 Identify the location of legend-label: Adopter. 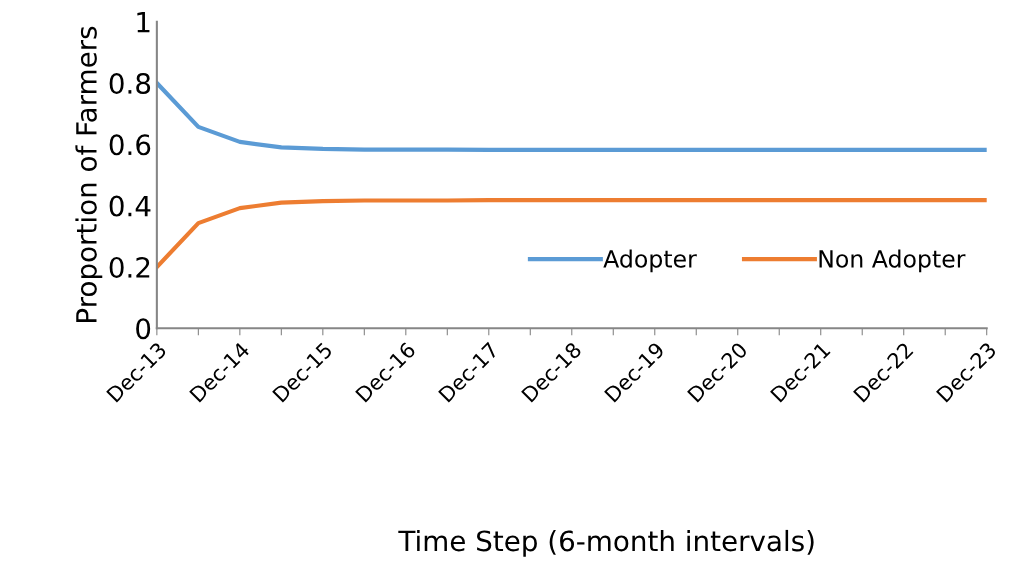
(650, 261).